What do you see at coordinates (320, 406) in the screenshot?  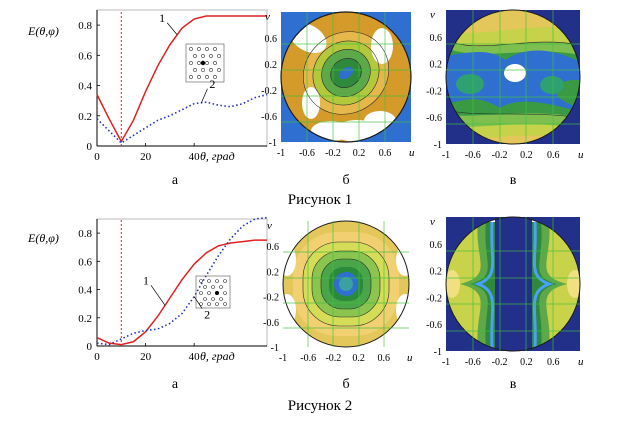 I see `figure-caption: Рисунок 2` at bounding box center [320, 406].